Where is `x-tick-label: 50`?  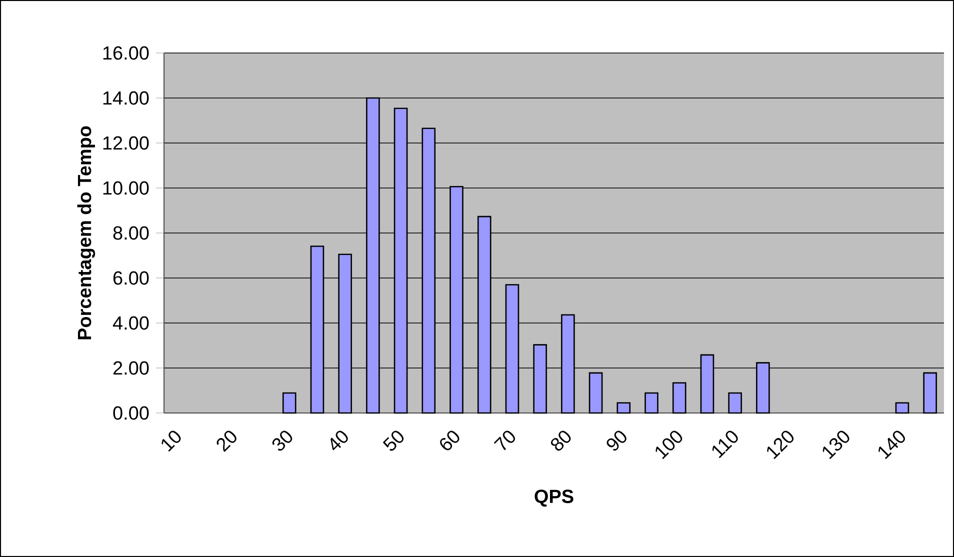 x-tick-label: 50 is located at coordinates (393, 440).